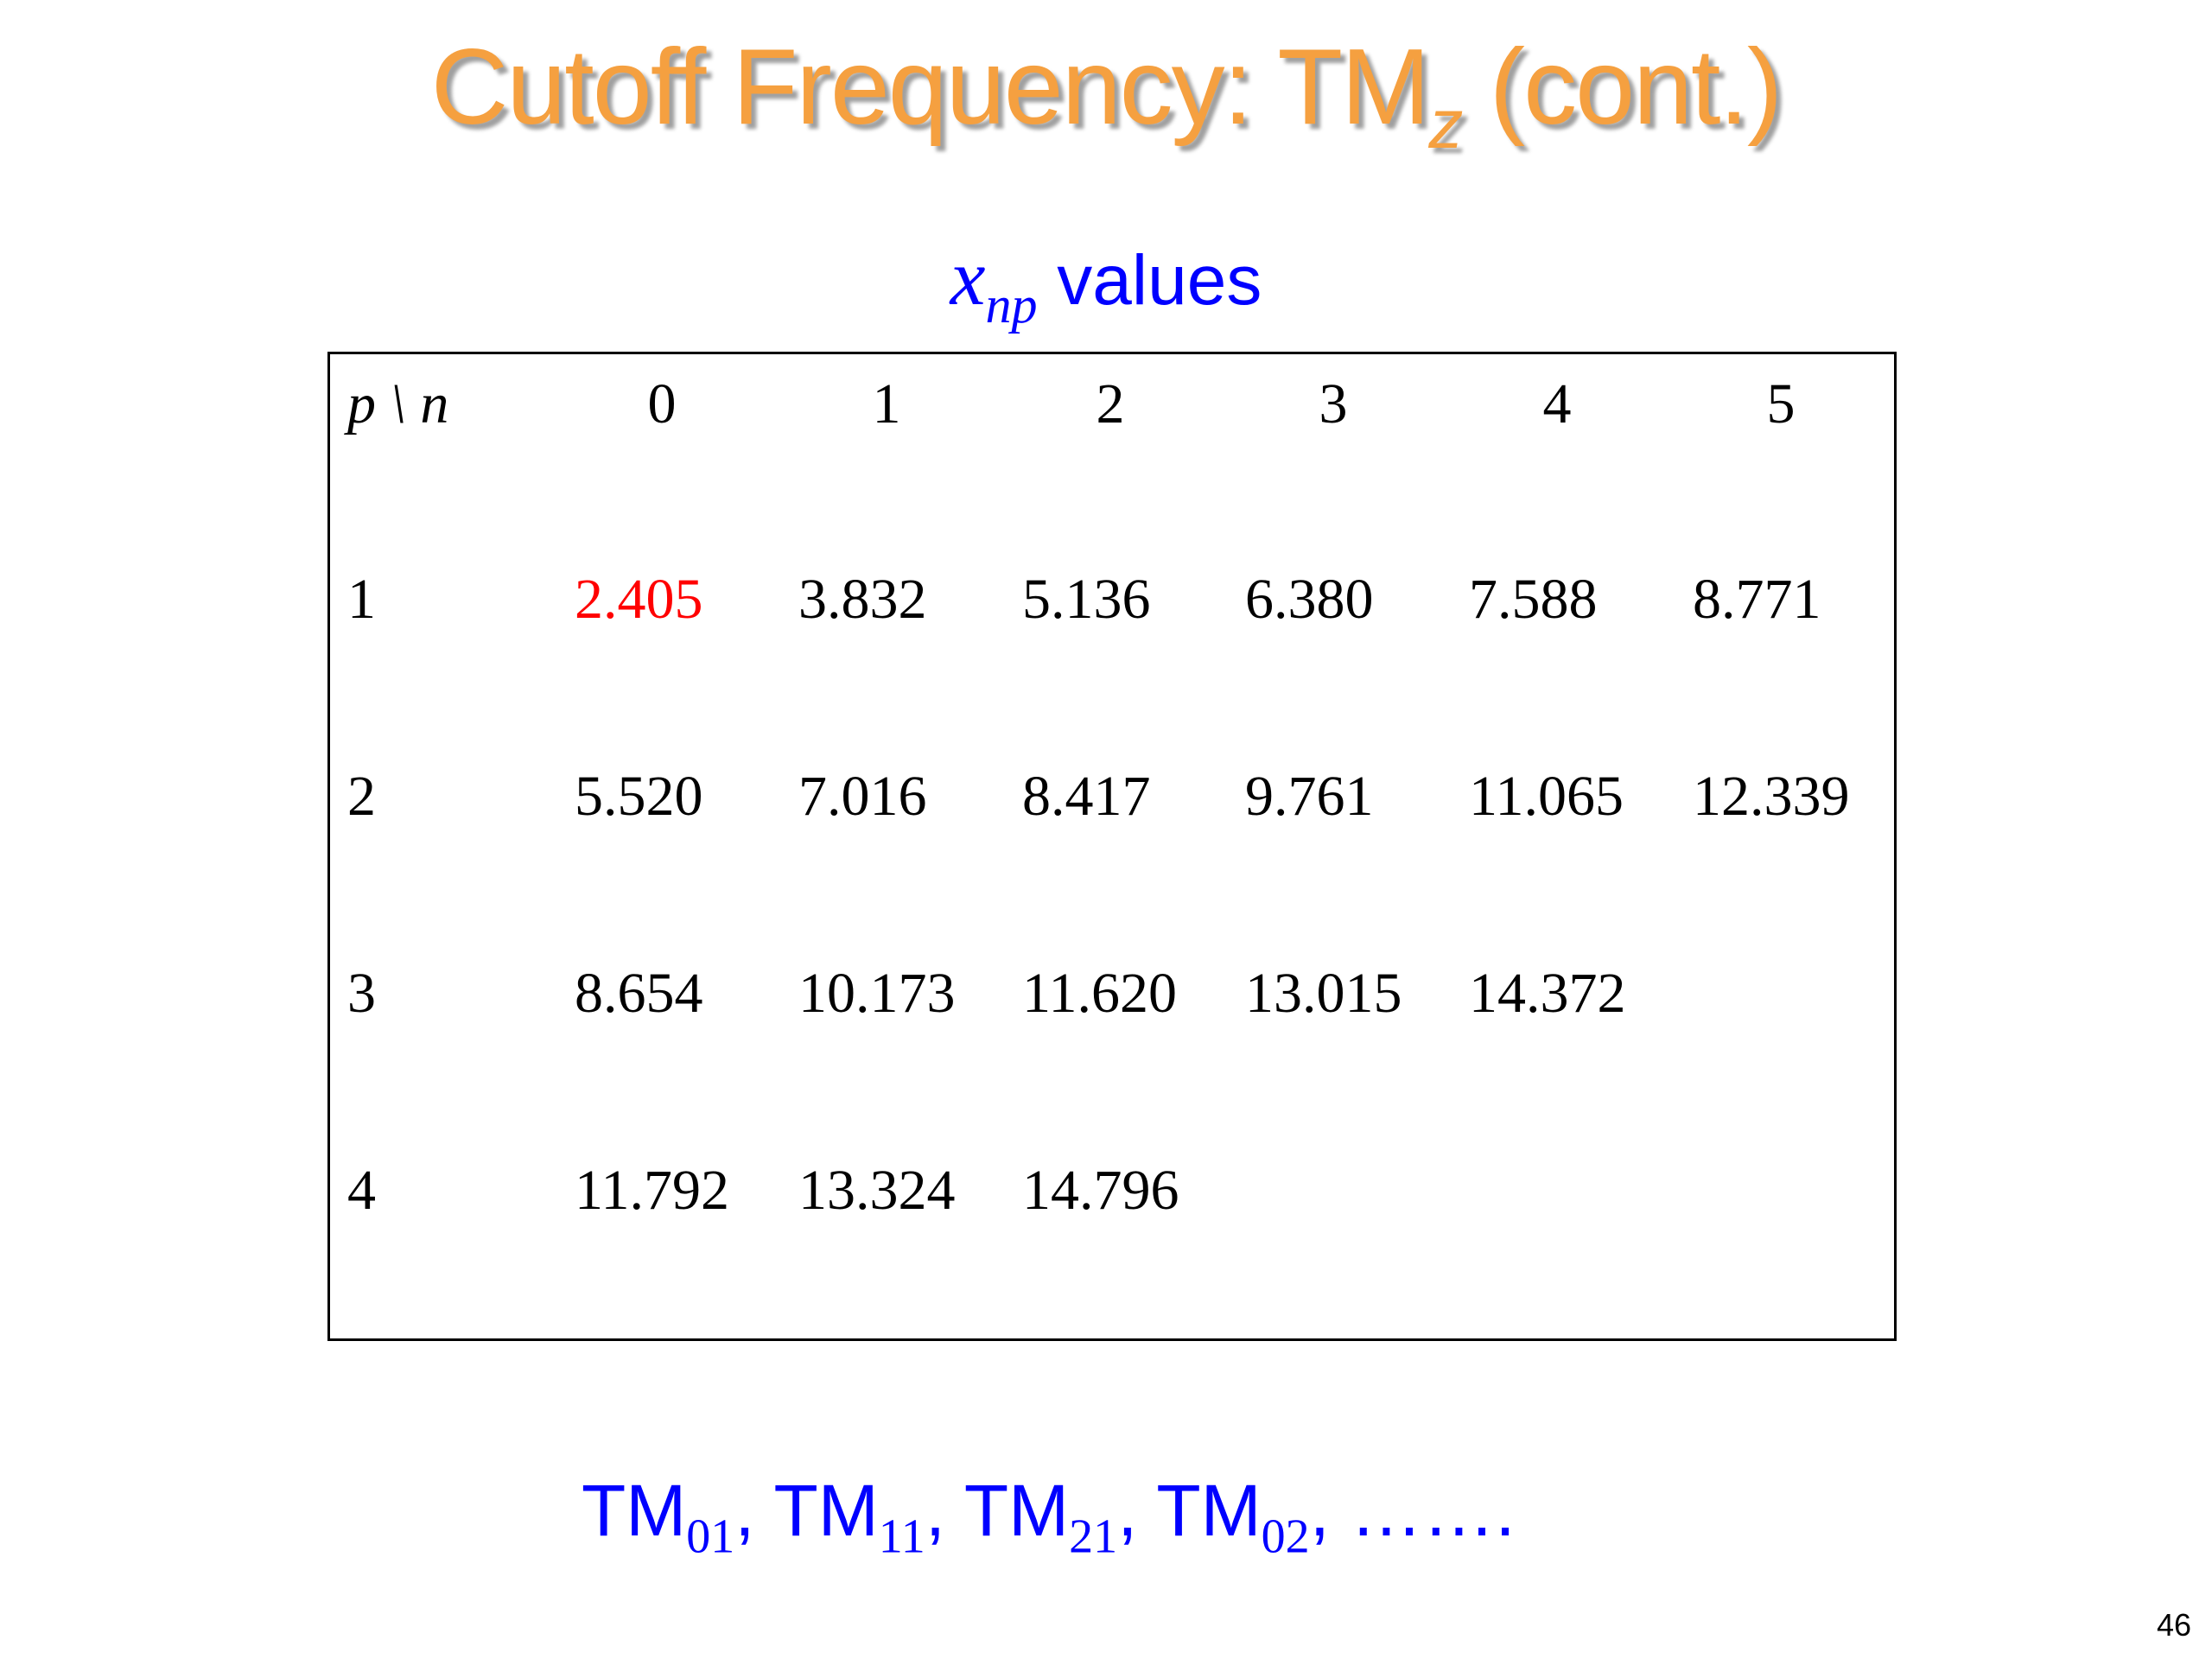 The image size is (2212, 1659). What do you see at coordinates (1149, 280) in the screenshot?
I see `caption-text: values` at bounding box center [1149, 280].